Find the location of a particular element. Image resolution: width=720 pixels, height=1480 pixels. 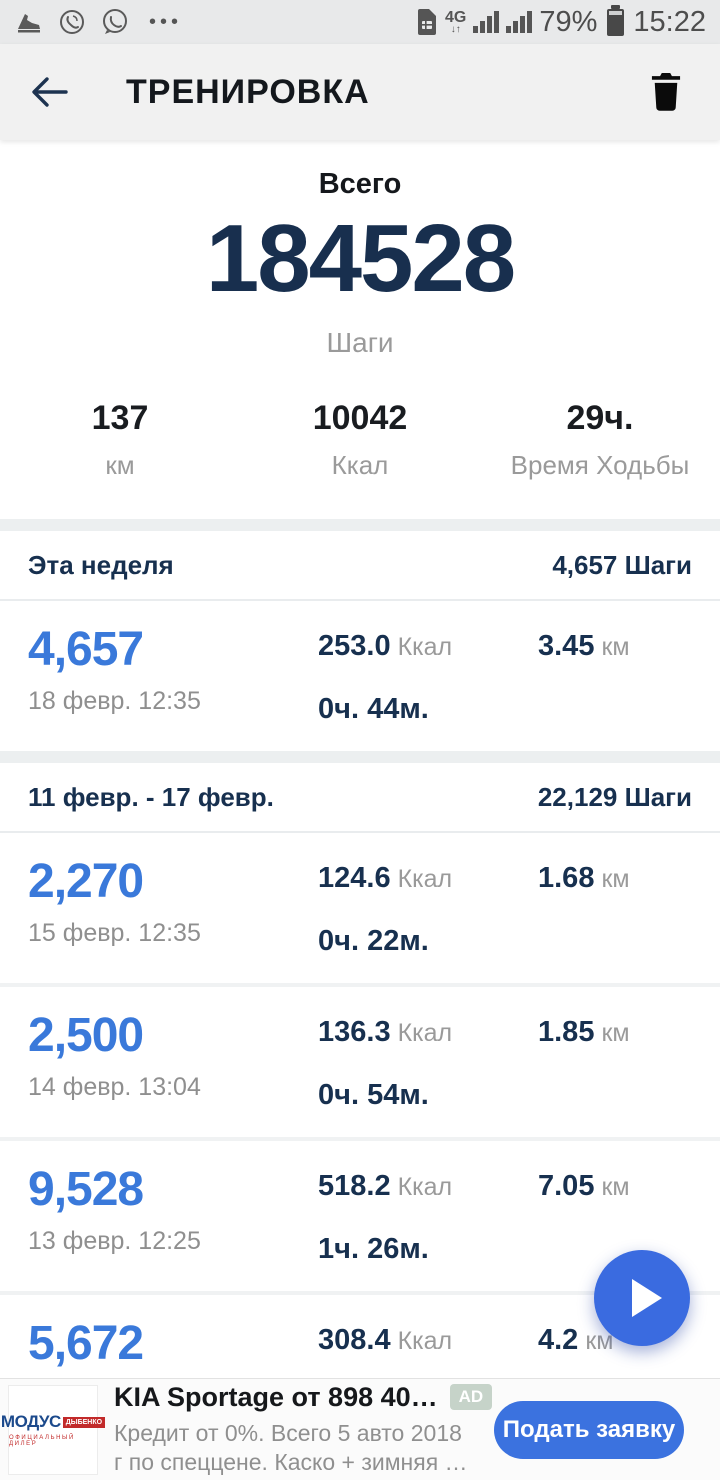

status-bar: ••• 4G ↓↑ 79% 15:22 is located at coordinates (360, 22).